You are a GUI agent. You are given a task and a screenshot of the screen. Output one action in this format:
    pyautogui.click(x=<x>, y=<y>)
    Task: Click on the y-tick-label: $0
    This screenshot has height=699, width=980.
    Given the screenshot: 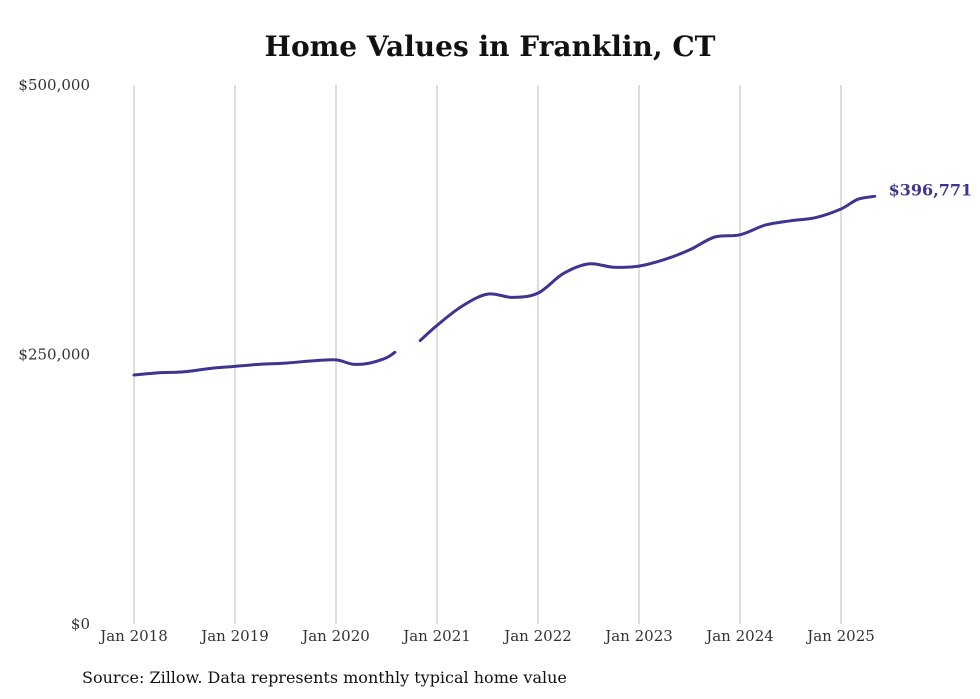 What is the action you would take?
    pyautogui.click(x=80, y=624)
    